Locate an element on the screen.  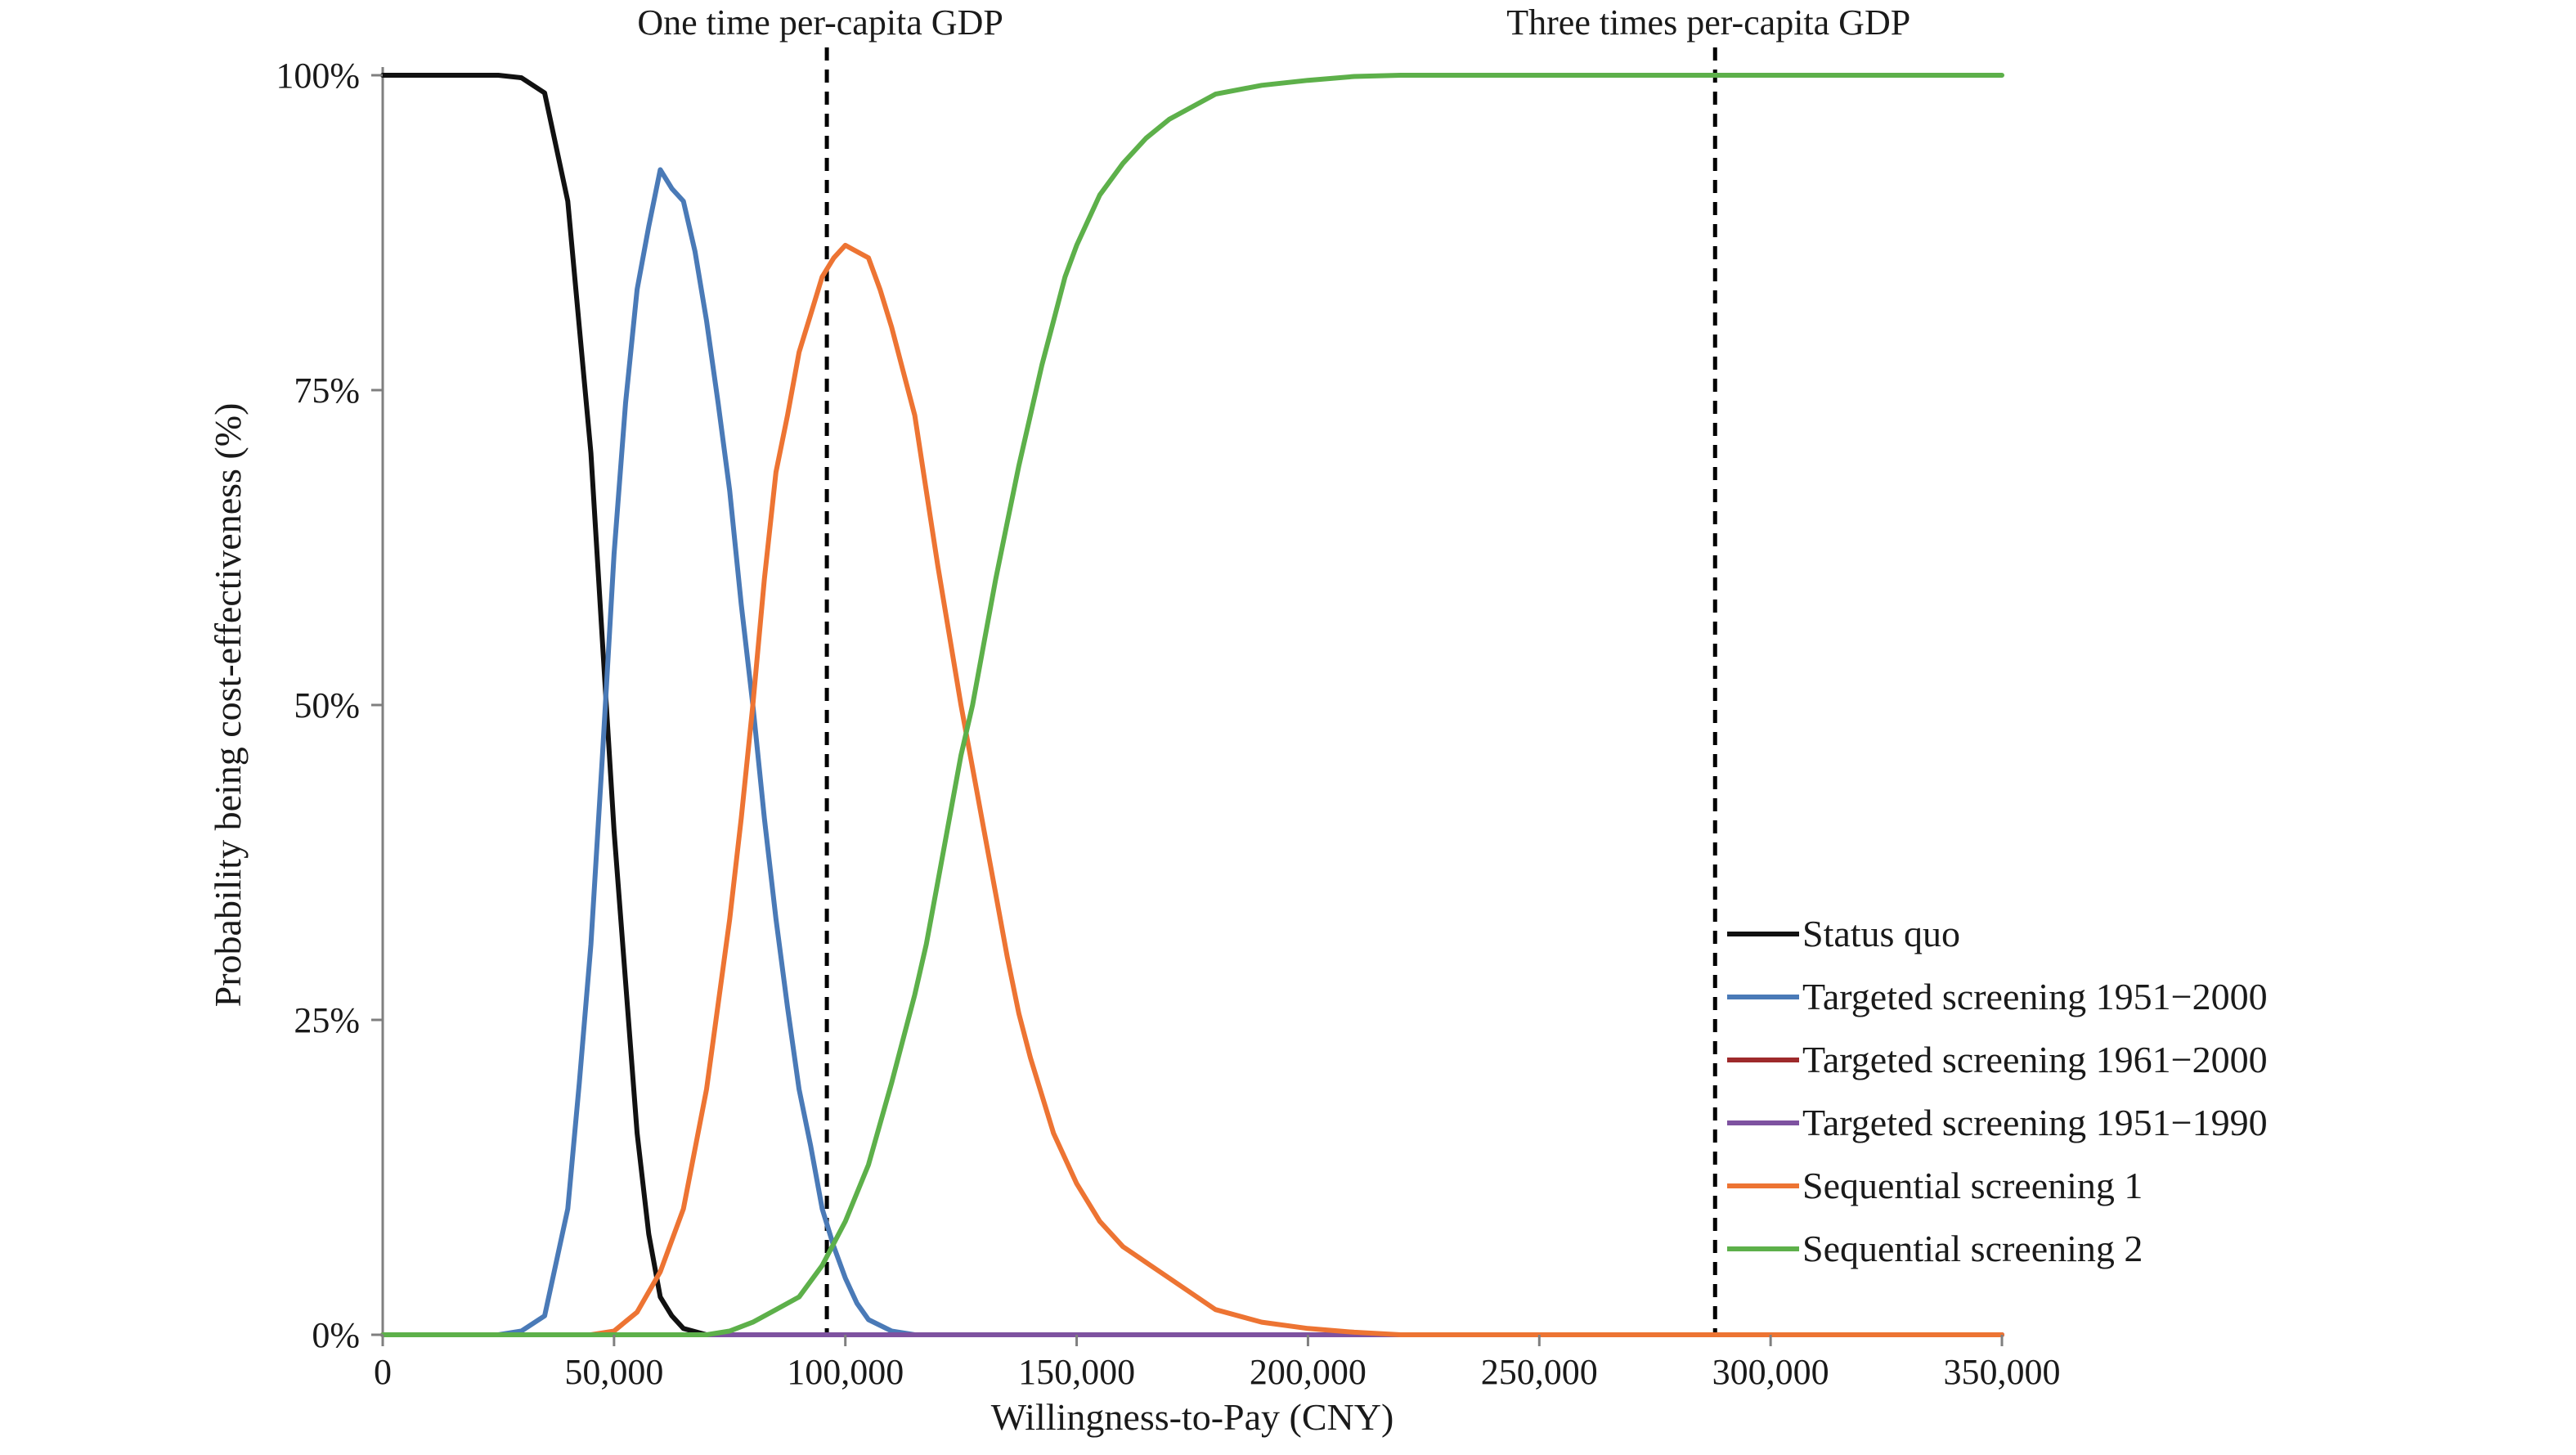
x-tick-label: 300,000 is located at coordinates (1770, 1372).